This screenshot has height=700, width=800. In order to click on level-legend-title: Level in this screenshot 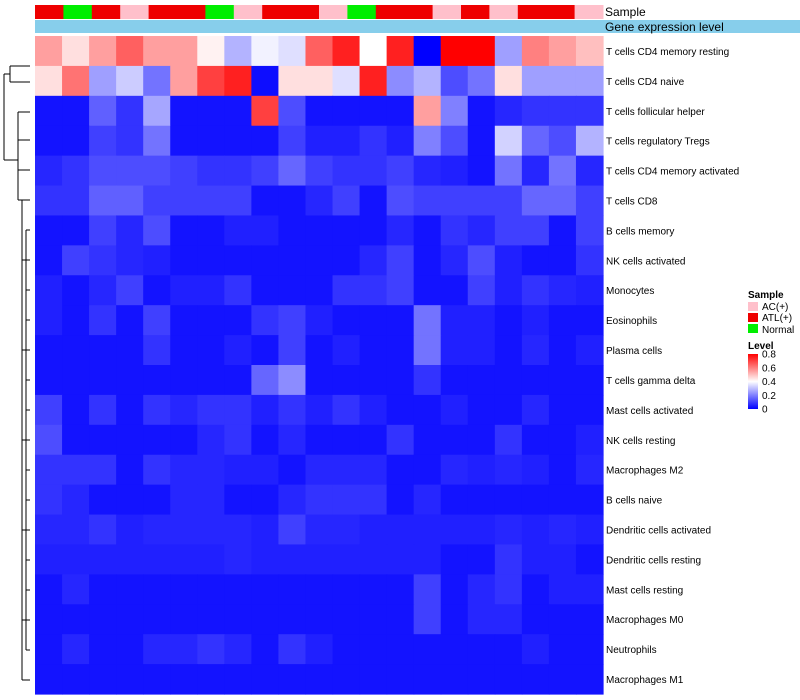, I will do `click(761, 346)`.